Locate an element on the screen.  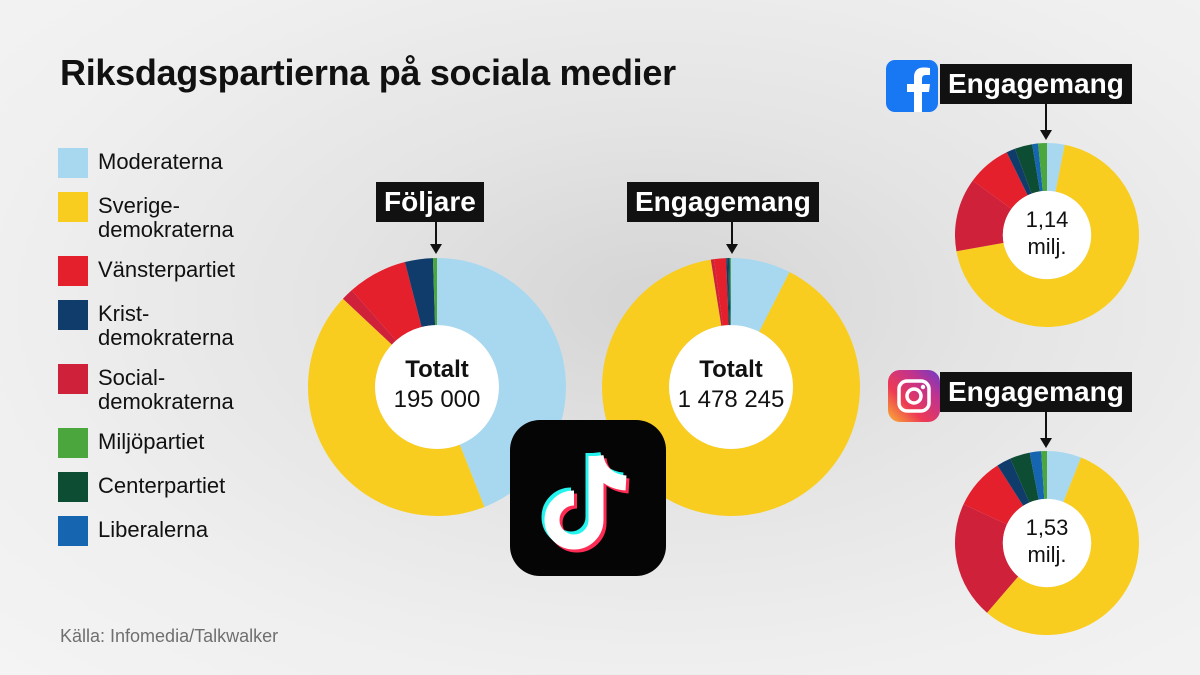
facebook-center: 1,14 milj. is located at coordinates (1047, 233).